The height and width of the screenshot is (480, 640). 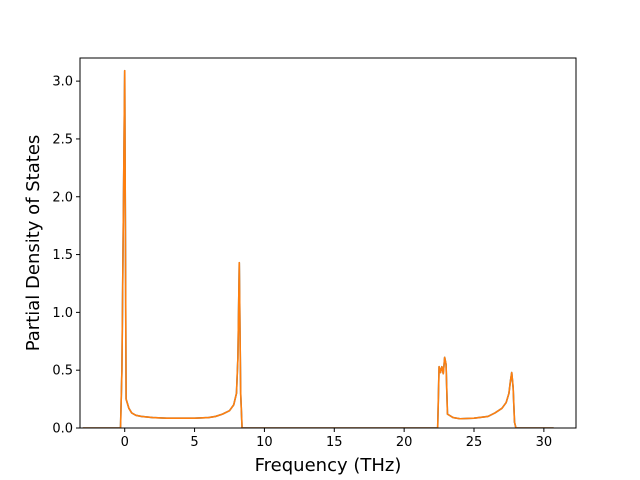 What do you see at coordinates (62, 139) in the screenshot?
I see `y-tick-label: 2.5` at bounding box center [62, 139].